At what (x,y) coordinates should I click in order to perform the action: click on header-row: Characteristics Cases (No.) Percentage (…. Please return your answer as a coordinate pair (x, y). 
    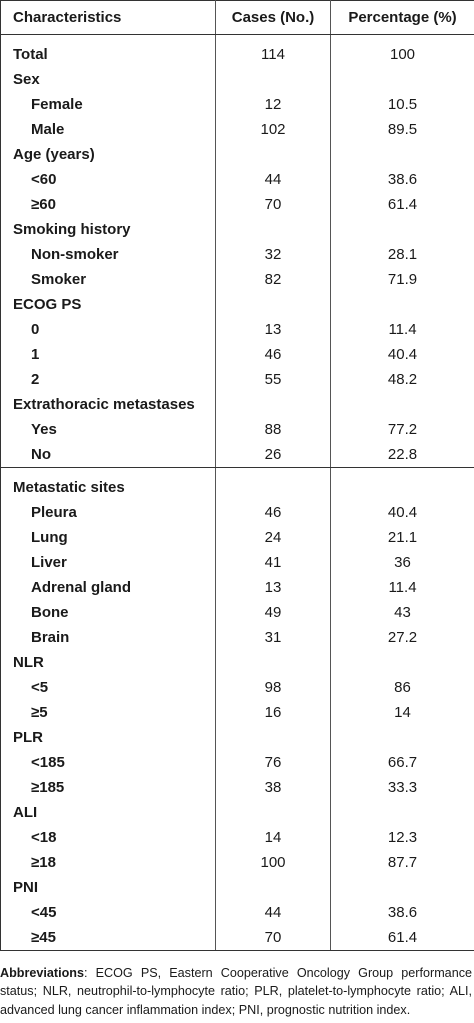
    Looking at the image, I should click on (237, 17).